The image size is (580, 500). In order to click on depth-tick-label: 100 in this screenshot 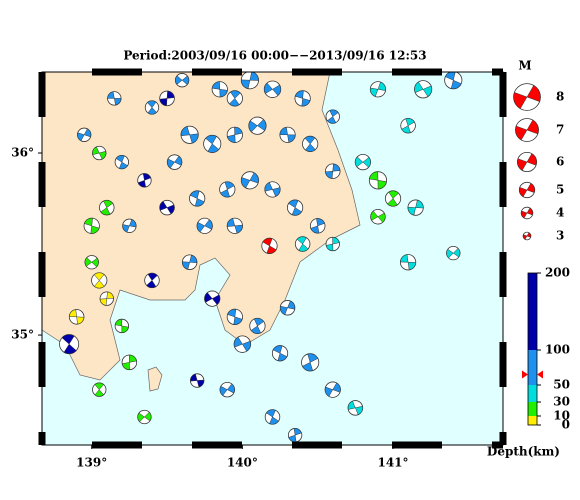, I will do `click(557, 350)`.